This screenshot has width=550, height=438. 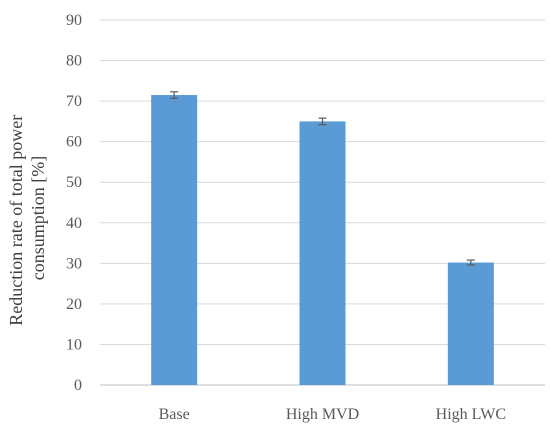 I want to click on y-tick-label: 90, so click(x=74, y=20).